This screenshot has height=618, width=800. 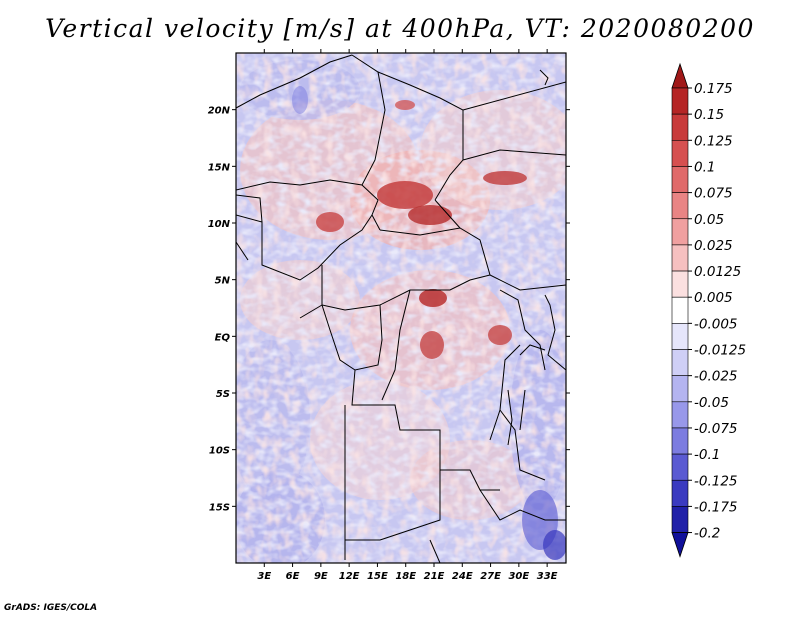 What do you see at coordinates (716, 507) in the screenshot?
I see `colorbar-label: -0.175` at bounding box center [716, 507].